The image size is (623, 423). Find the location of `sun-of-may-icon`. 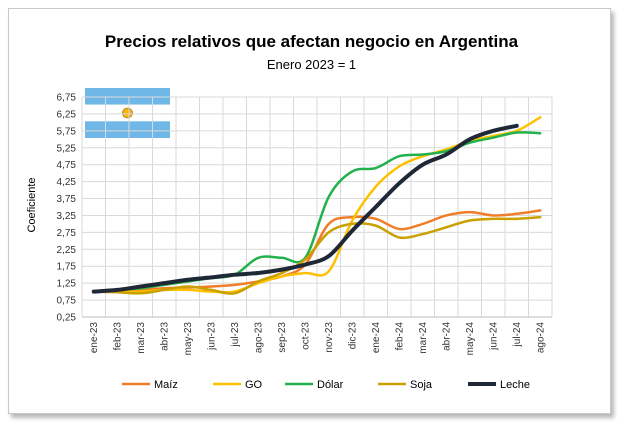

sun-of-may-icon is located at coordinates (127, 113).